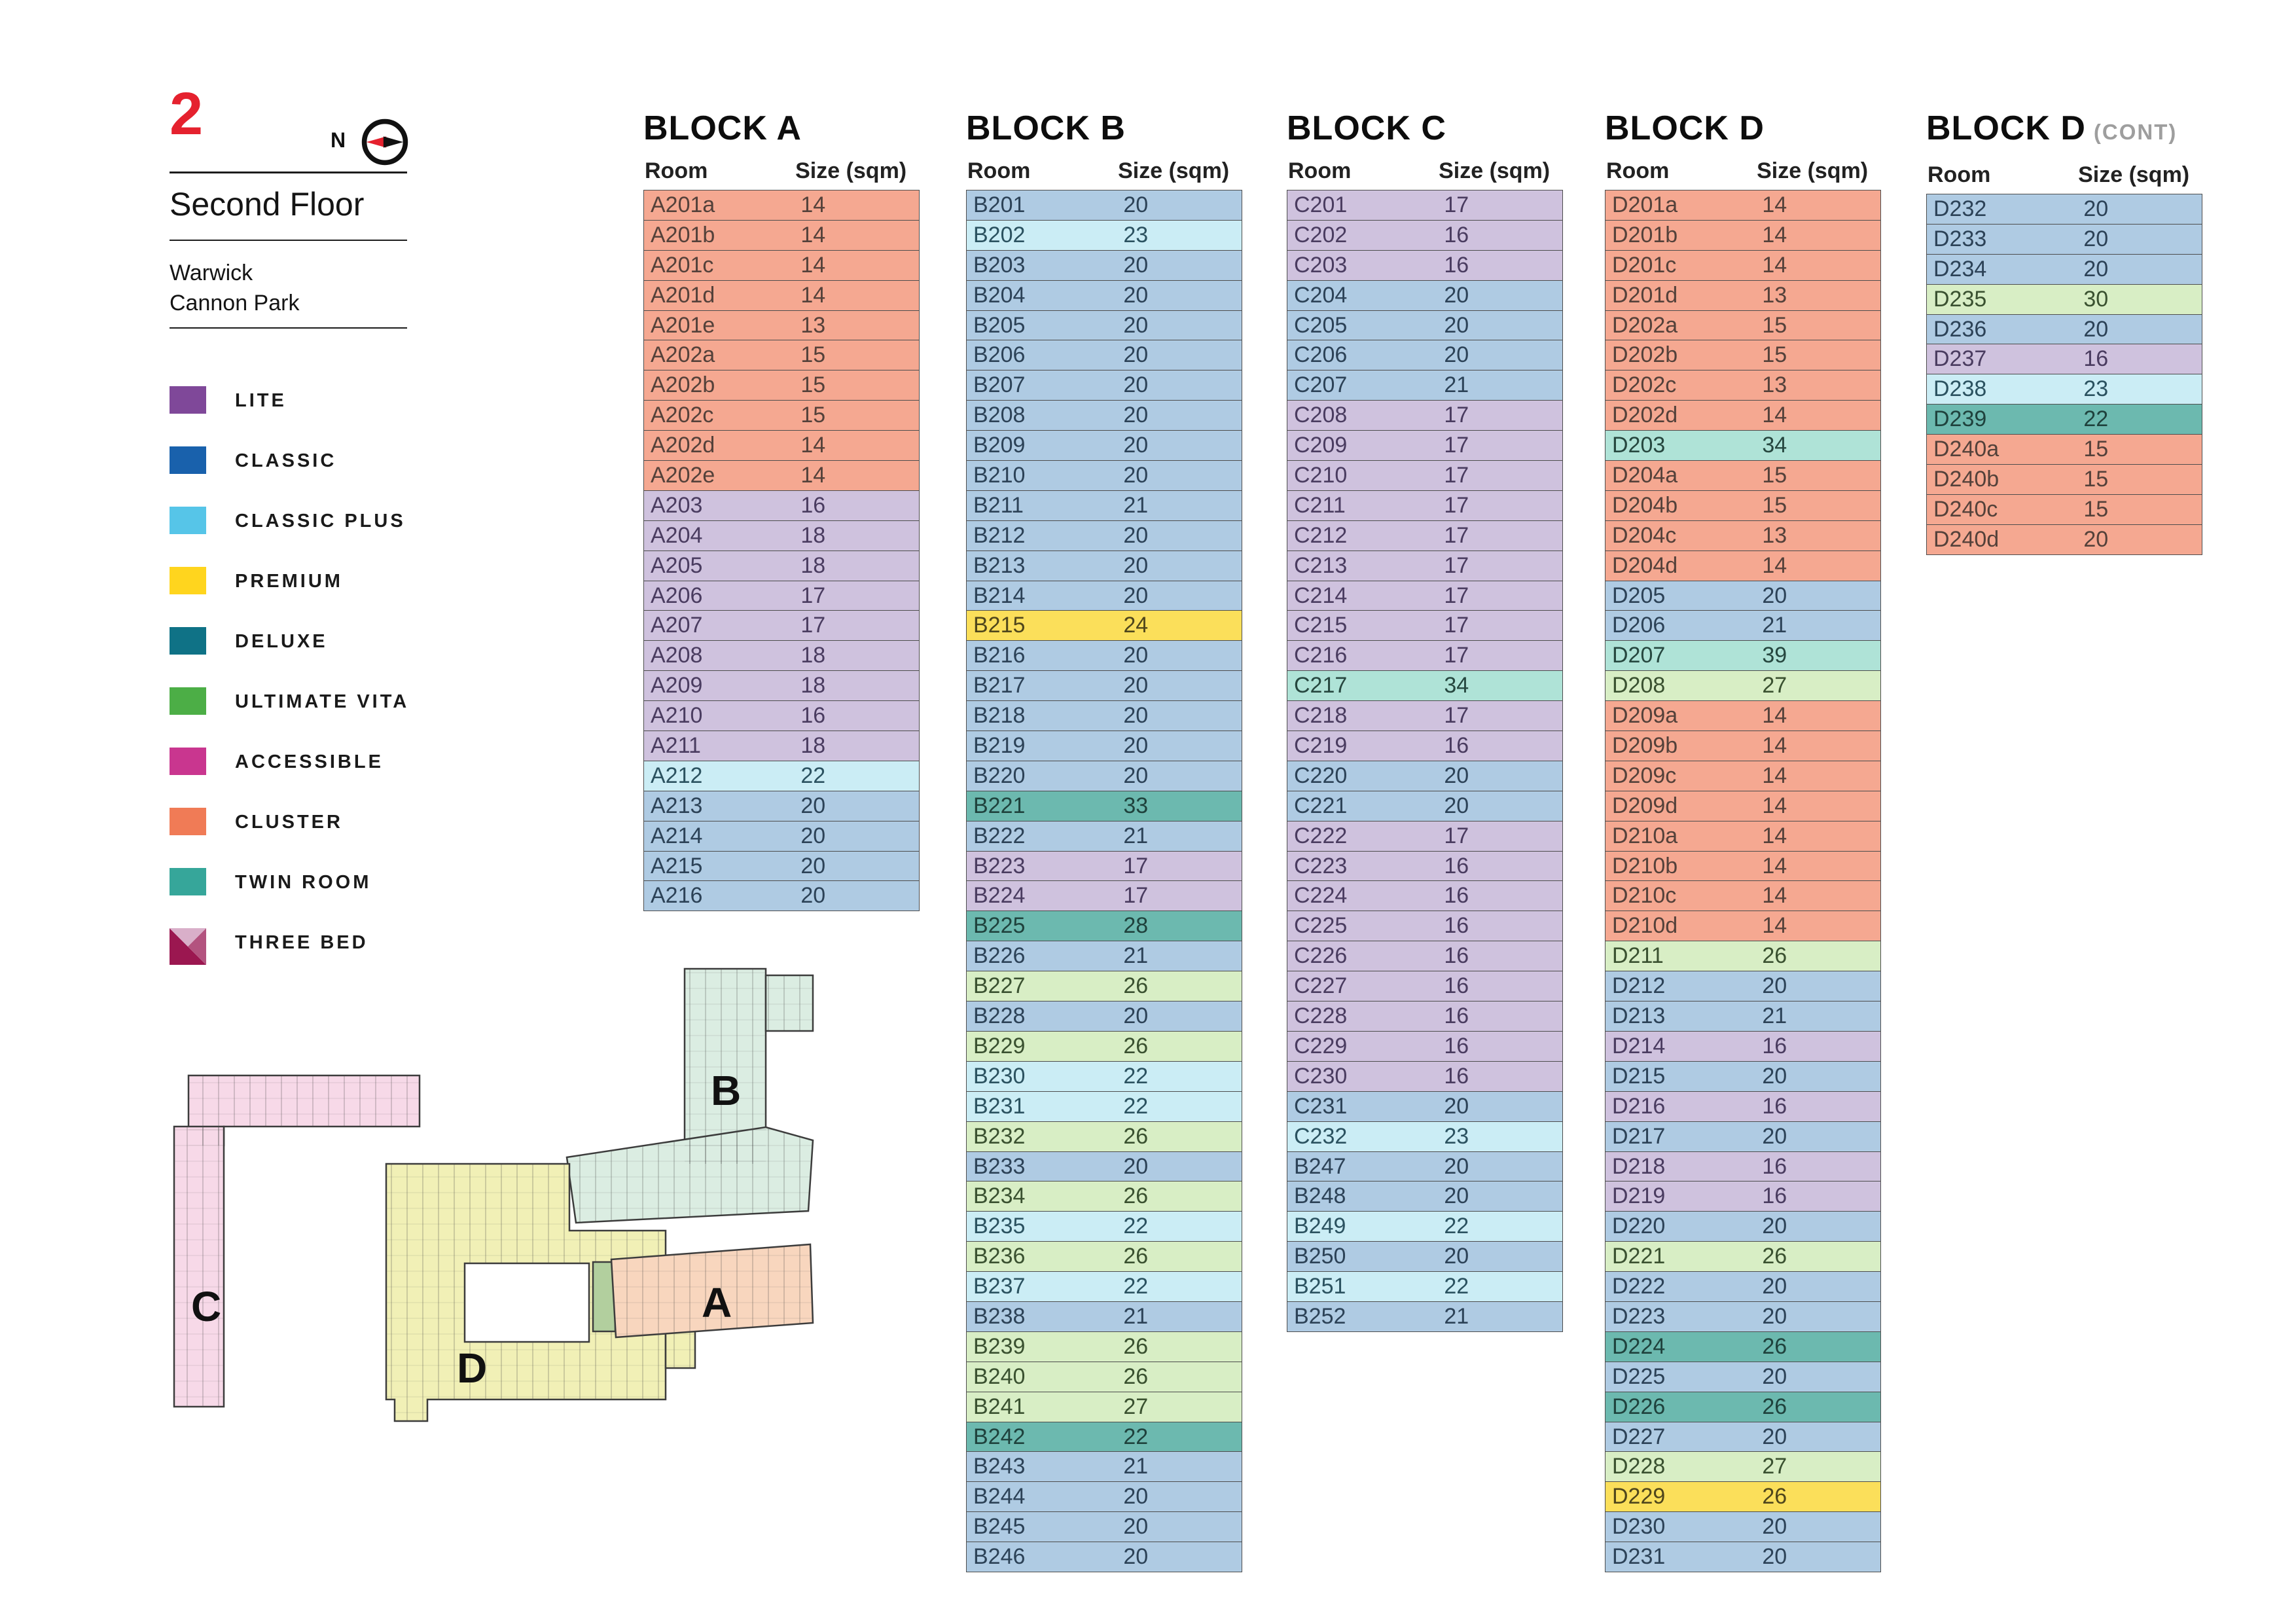 The height and width of the screenshot is (1624, 2296). Describe the element at coordinates (999, 1316) in the screenshot. I see `room-cell: B238` at that location.